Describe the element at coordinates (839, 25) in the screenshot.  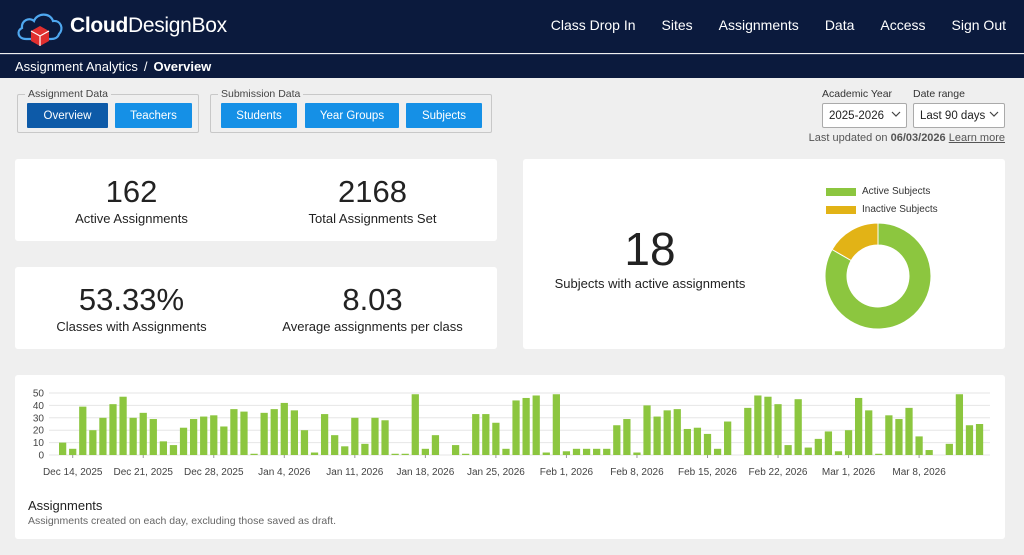
I see `nav-data: Data` at that location.